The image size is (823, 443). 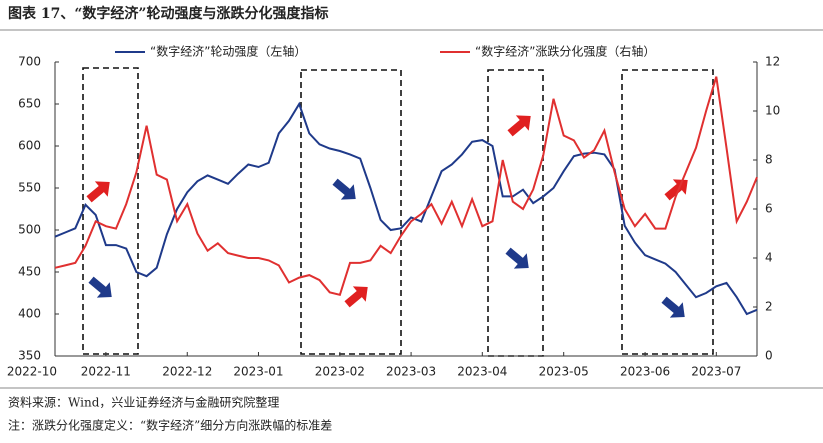 I want to click on chart-title: 图表 17、“数字经济”轮动强度与涨跌分化强度指标, so click(x=168, y=13).